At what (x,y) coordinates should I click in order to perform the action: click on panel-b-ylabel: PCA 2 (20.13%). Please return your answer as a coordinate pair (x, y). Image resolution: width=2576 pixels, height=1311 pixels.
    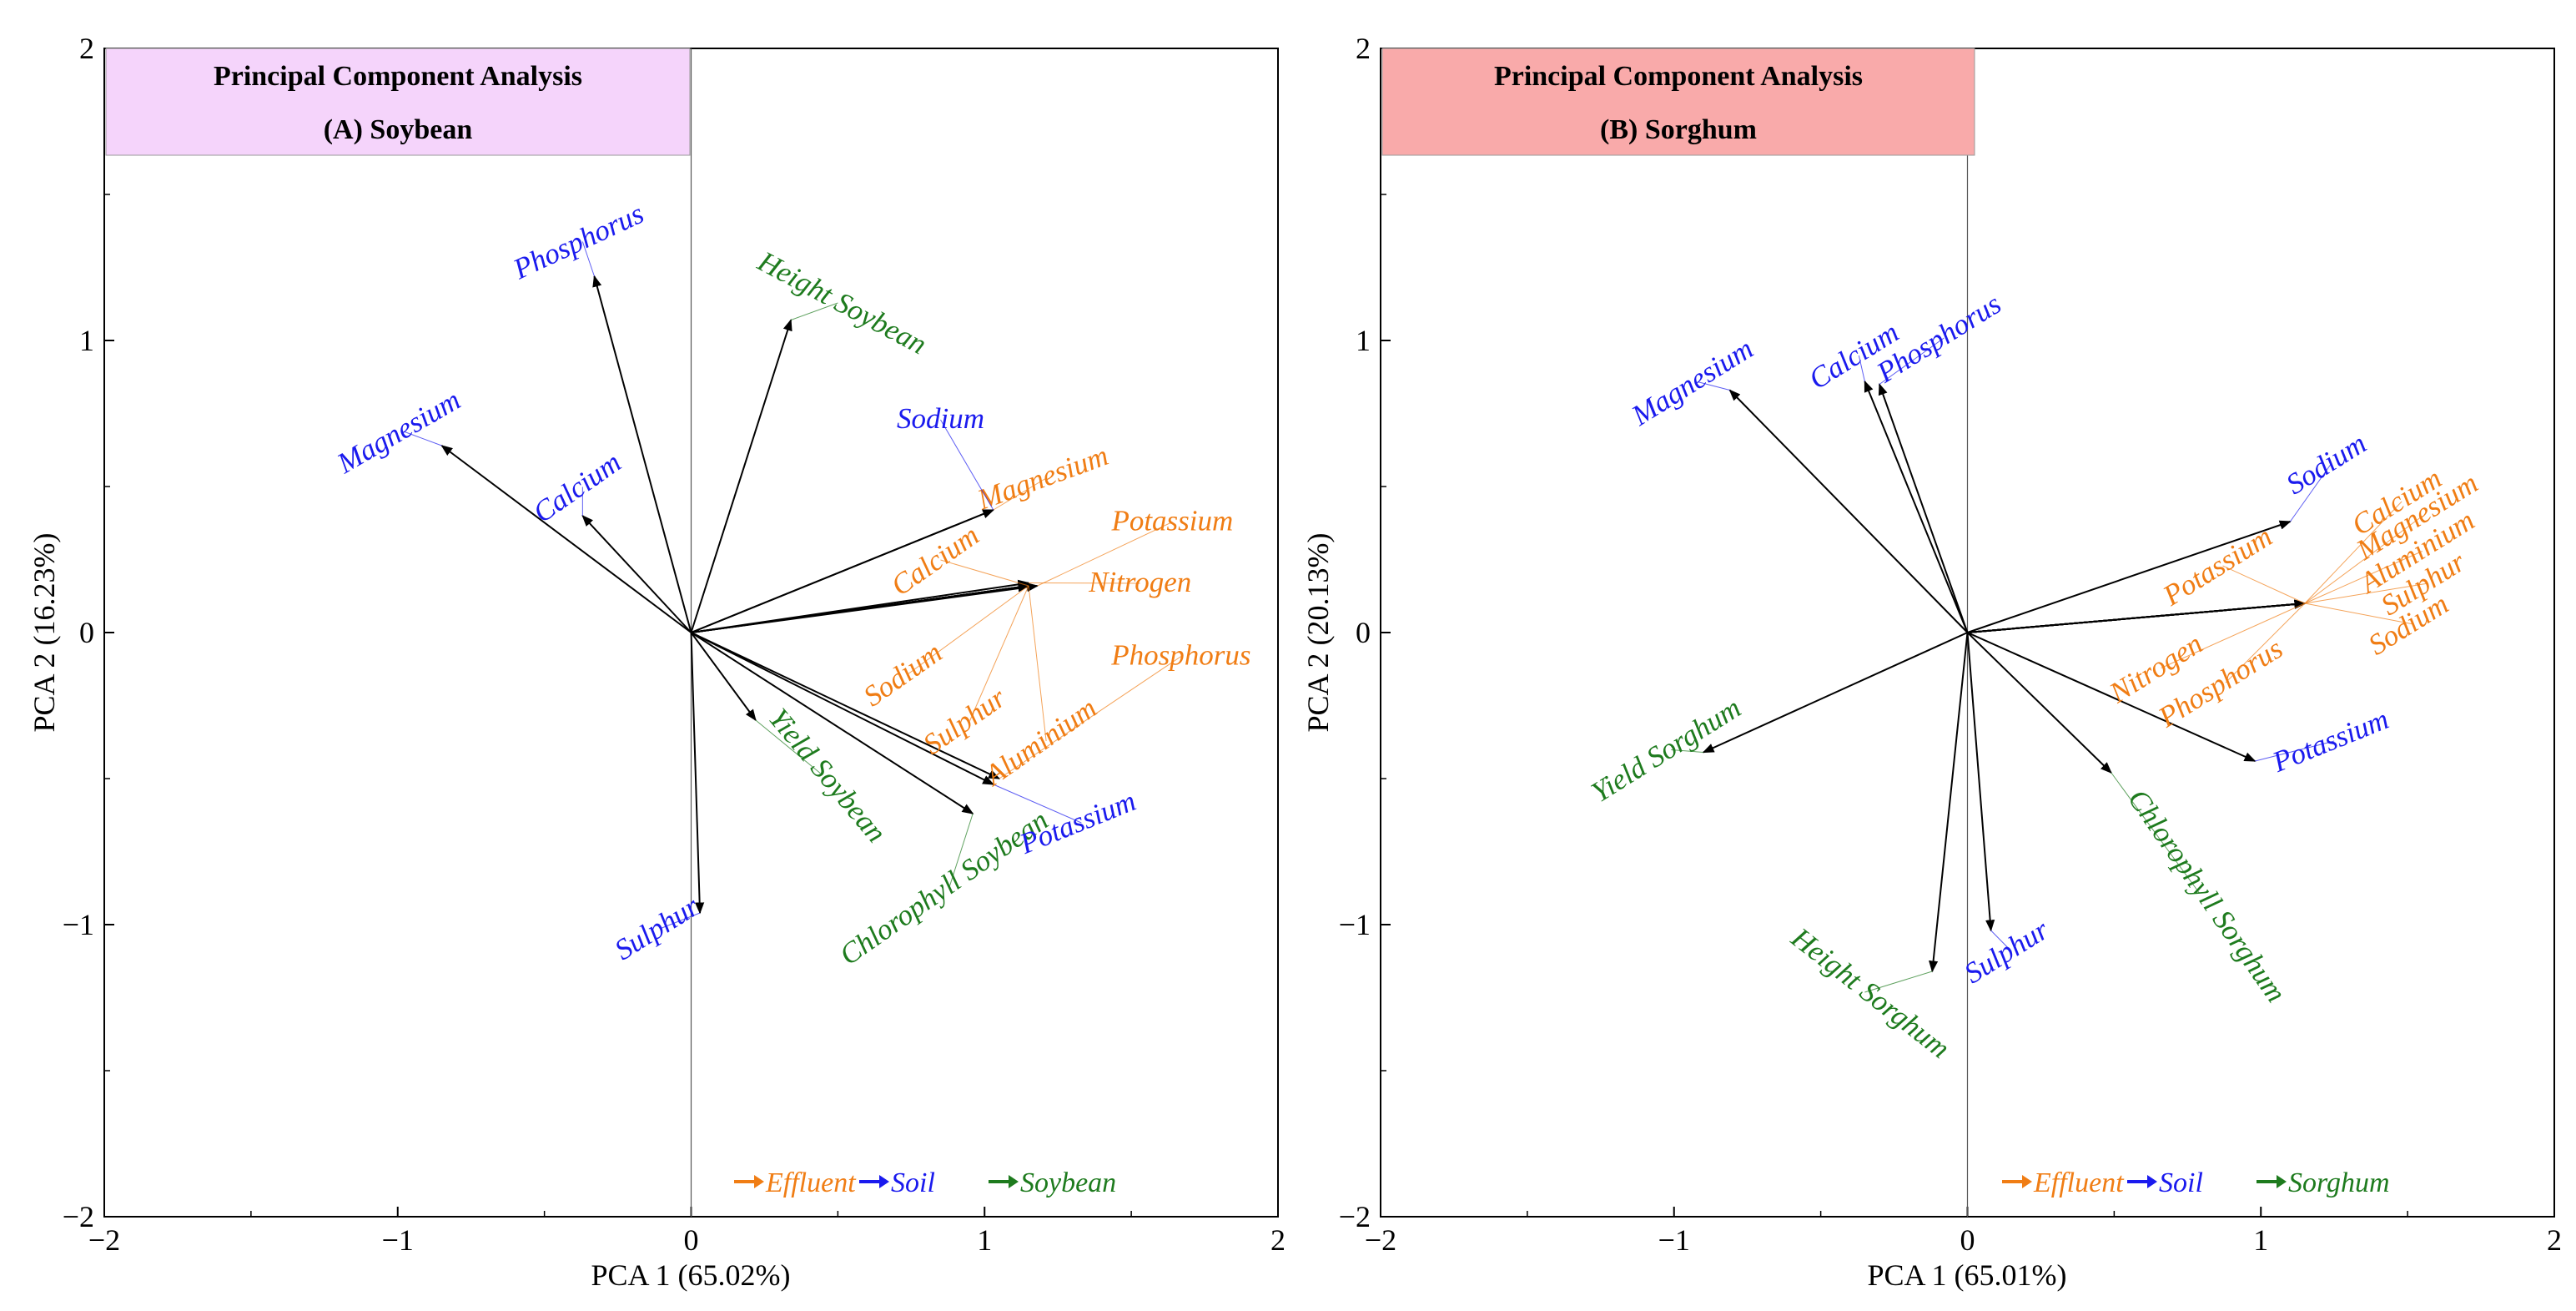
    Looking at the image, I should click on (1318, 632).